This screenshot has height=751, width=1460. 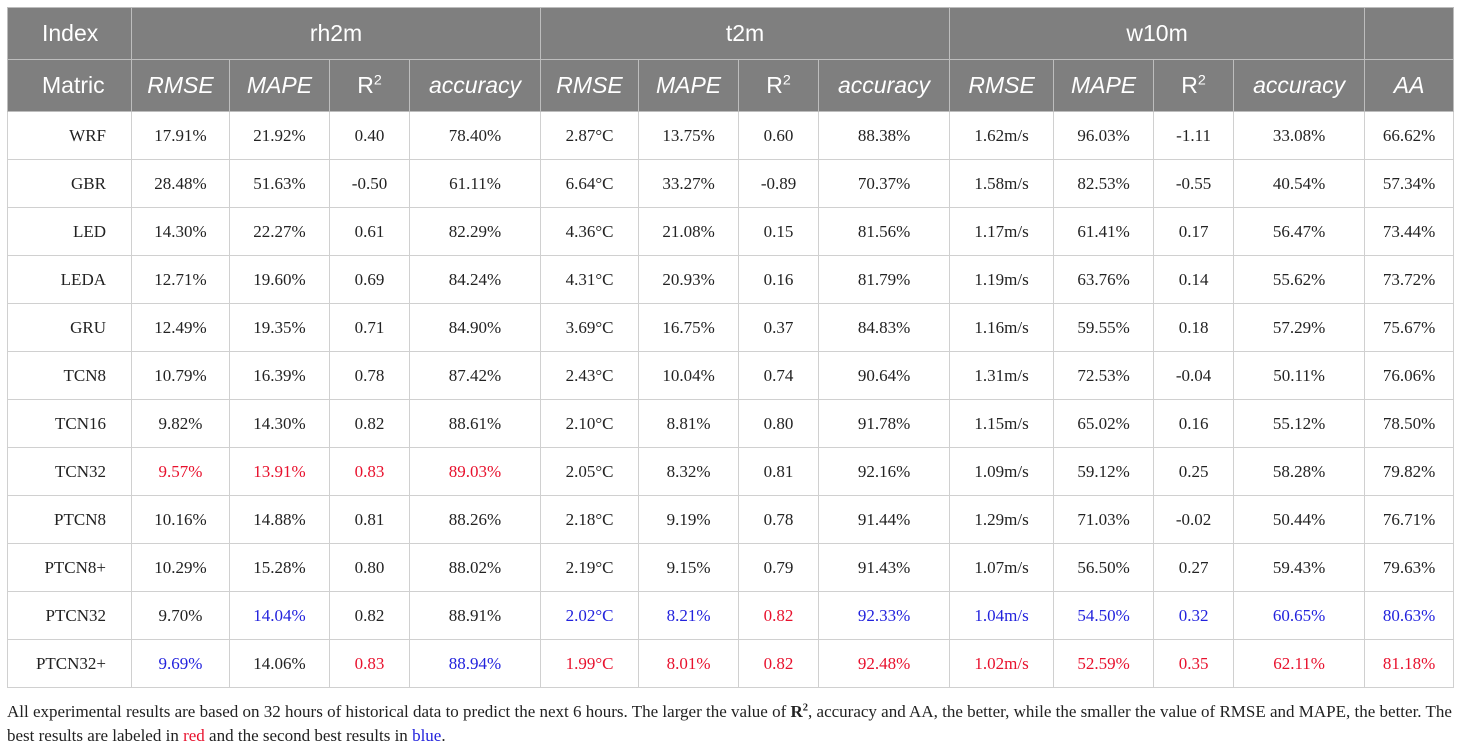 What do you see at coordinates (369, 135) in the screenshot?
I see `table-cell: 0.40` at bounding box center [369, 135].